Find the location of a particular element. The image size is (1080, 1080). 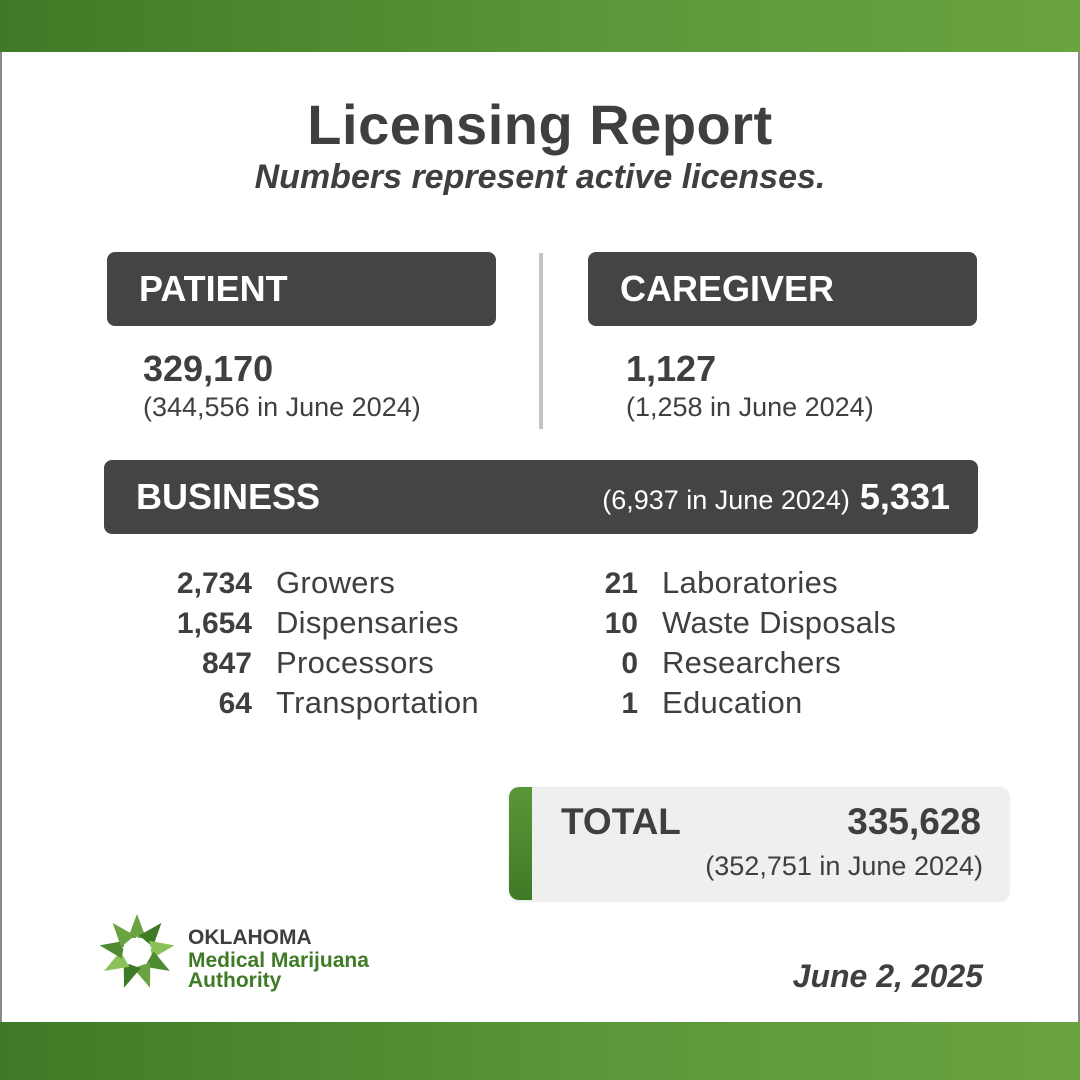

list-item: 1,654 Dispensaries is located at coordinates (304, 625).